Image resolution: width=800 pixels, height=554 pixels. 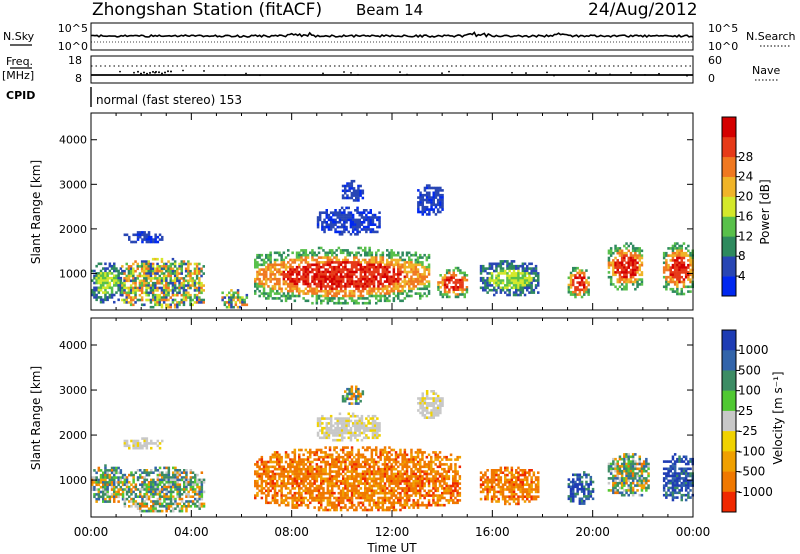 What do you see at coordinates (687, 75) in the screenshot?
I see `nave-dot` at bounding box center [687, 75].